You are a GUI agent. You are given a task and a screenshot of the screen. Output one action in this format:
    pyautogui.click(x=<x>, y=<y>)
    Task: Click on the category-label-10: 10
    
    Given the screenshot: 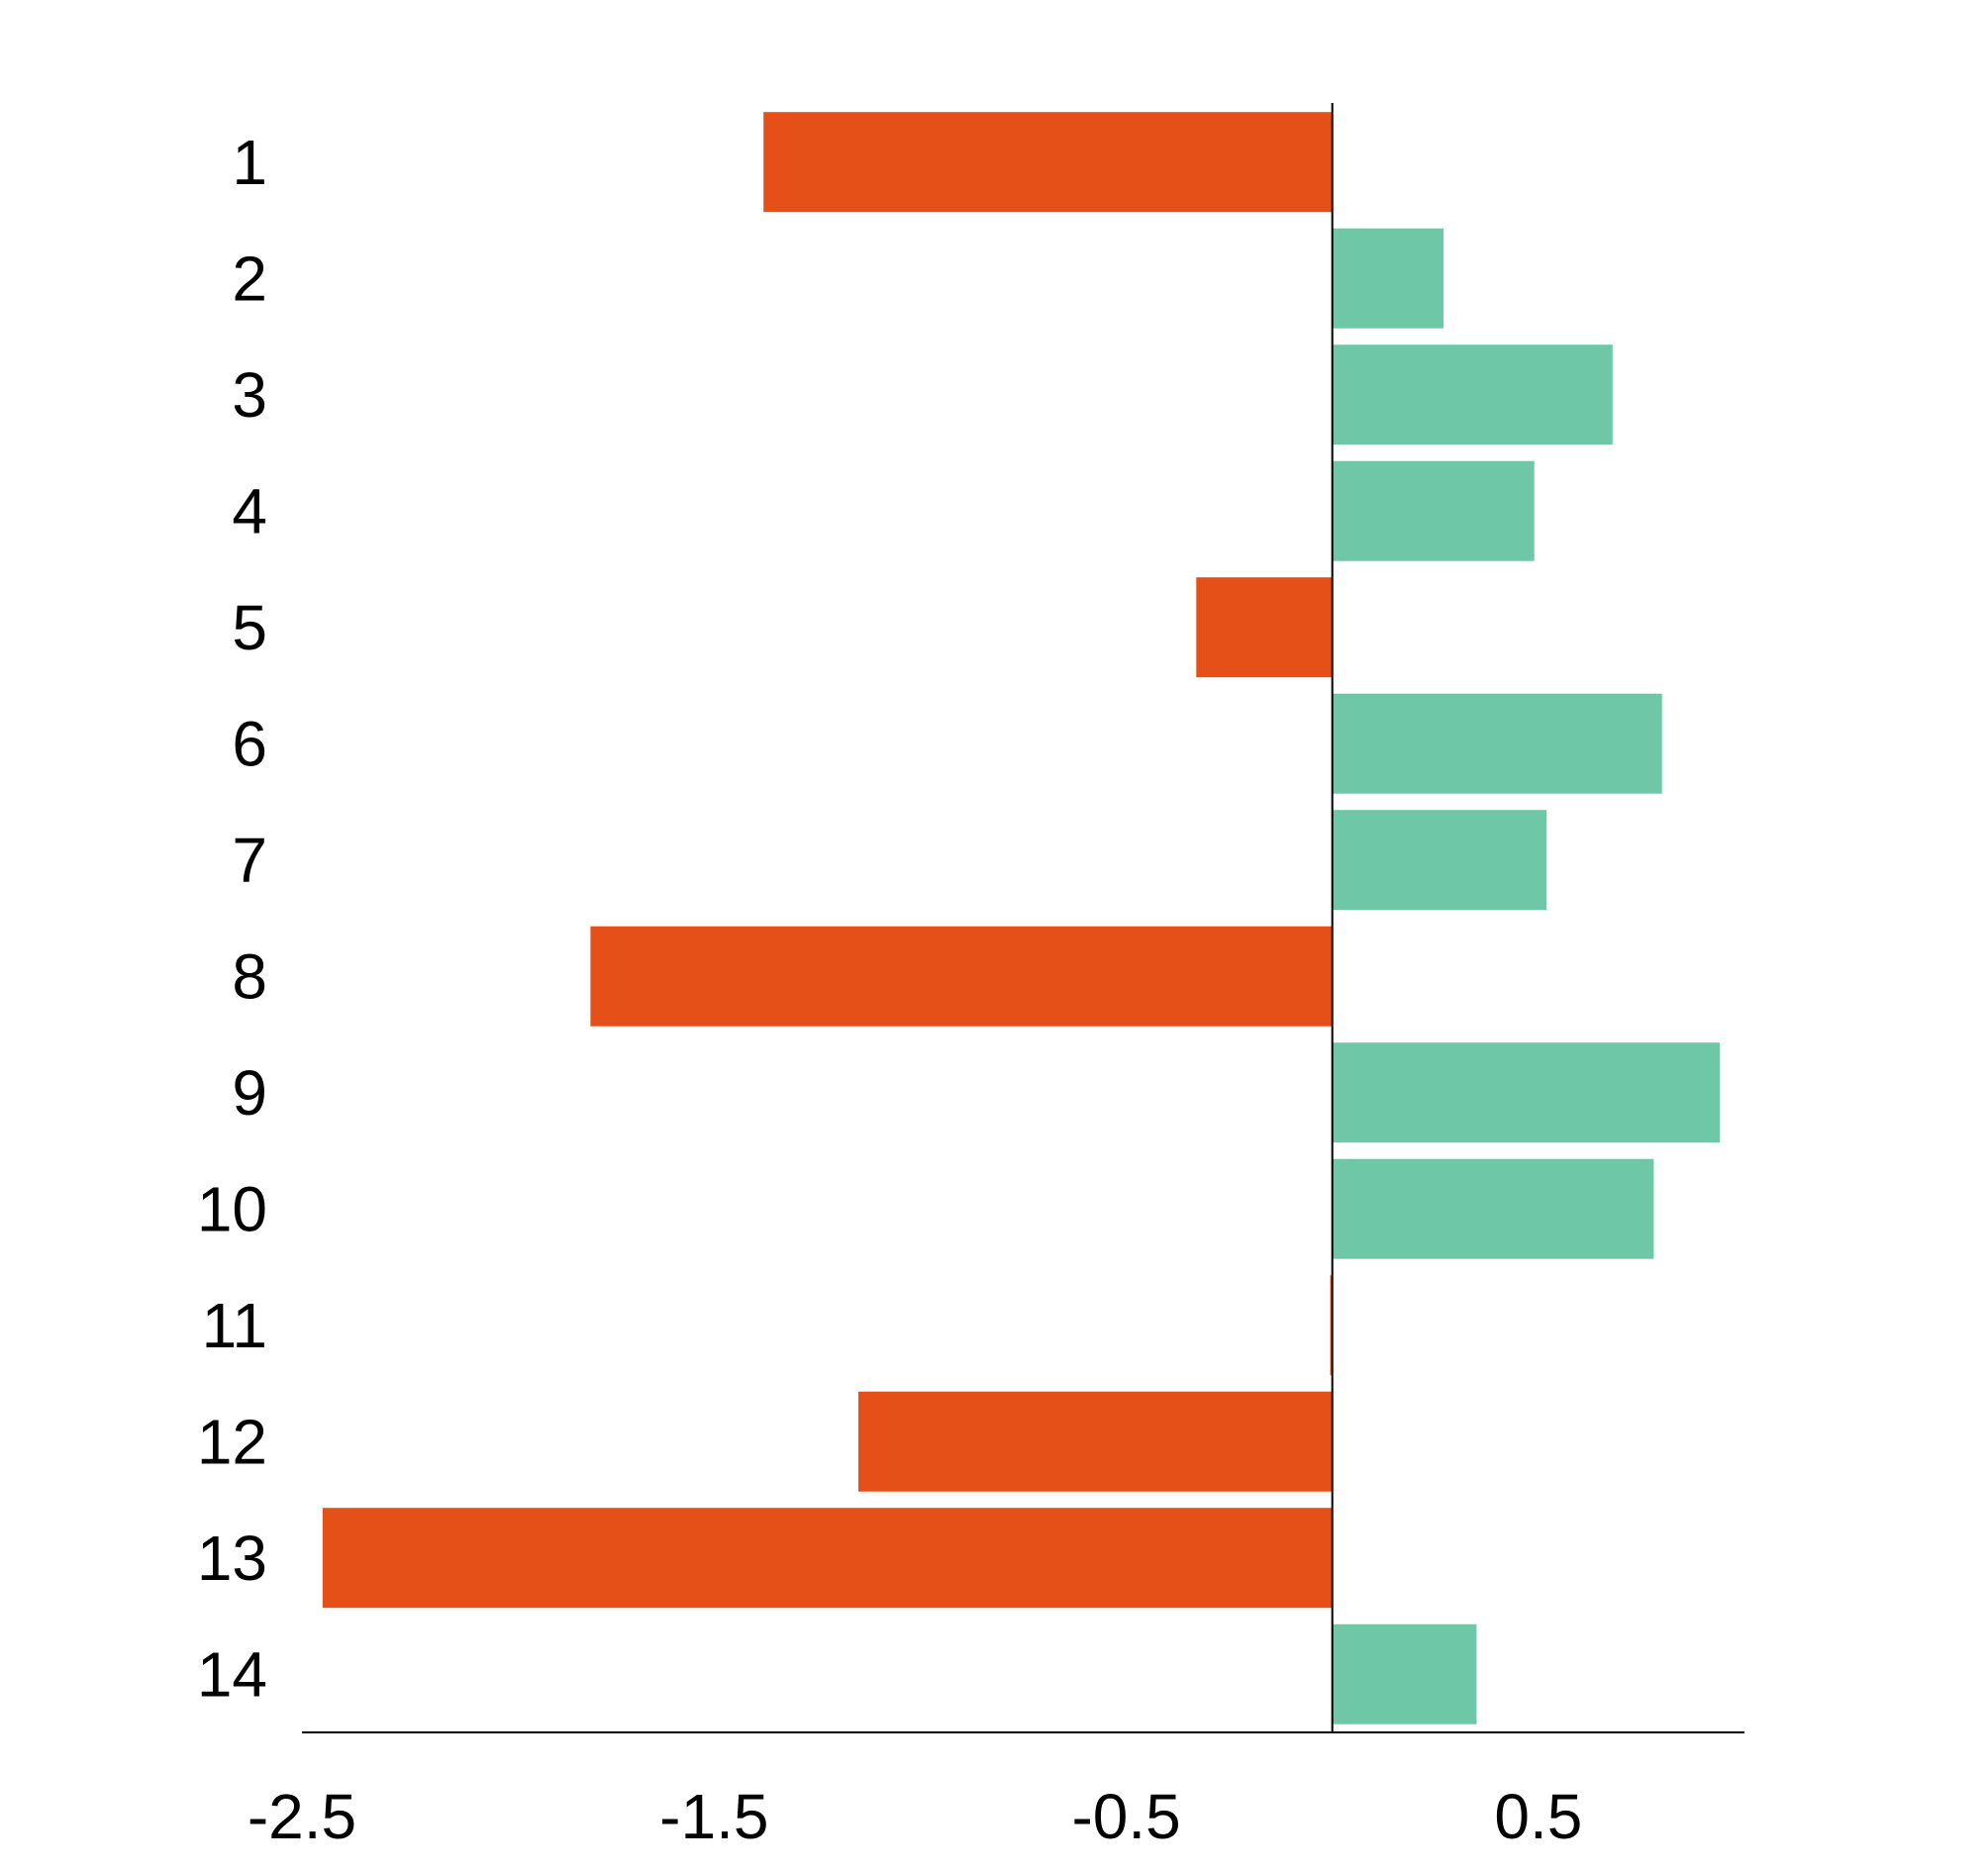 What is the action you would take?
    pyautogui.click(x=232, y=1208)
    